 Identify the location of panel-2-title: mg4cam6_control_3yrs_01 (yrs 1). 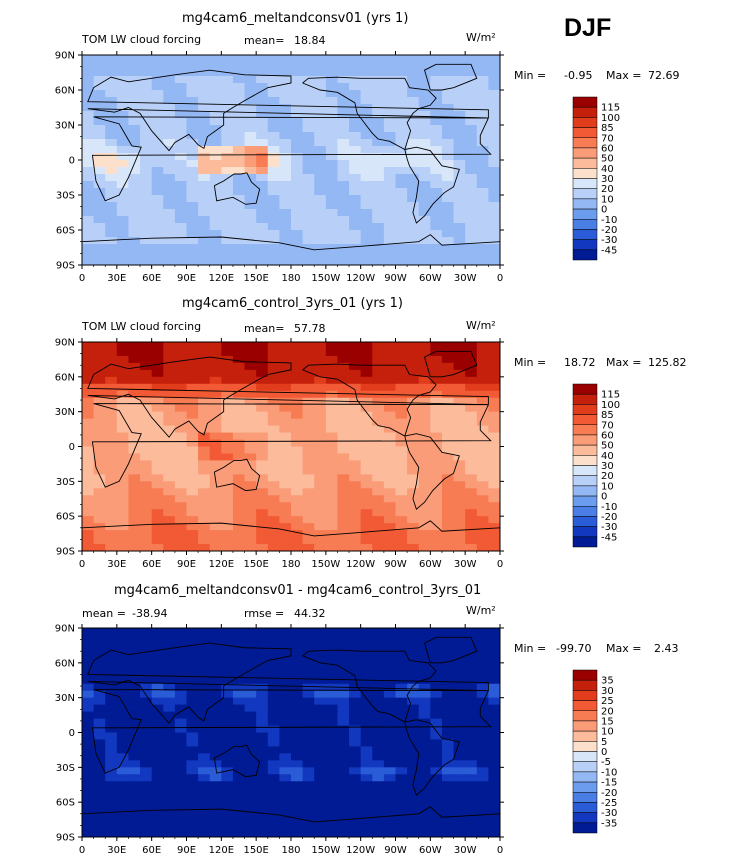
(292, 303).